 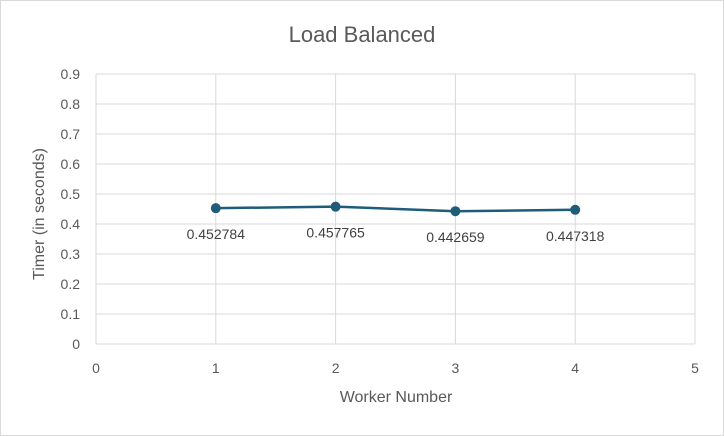 What do you see at coordinates (71, 224) in the screenshot?
I see `y-tick-label: 0.4` at bounding box center [71, 224].